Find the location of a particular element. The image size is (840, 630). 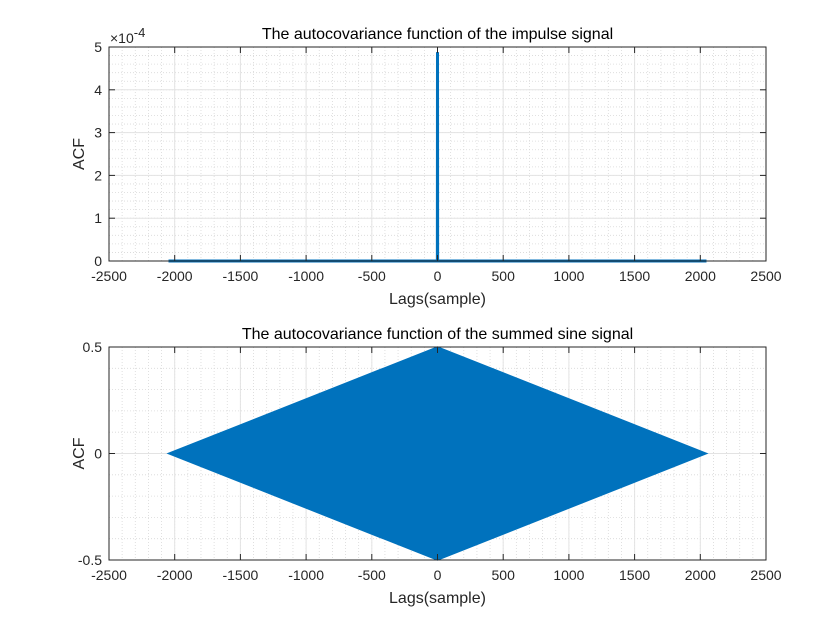

y-tick-label: 4 is located at coordinates (98, 90).